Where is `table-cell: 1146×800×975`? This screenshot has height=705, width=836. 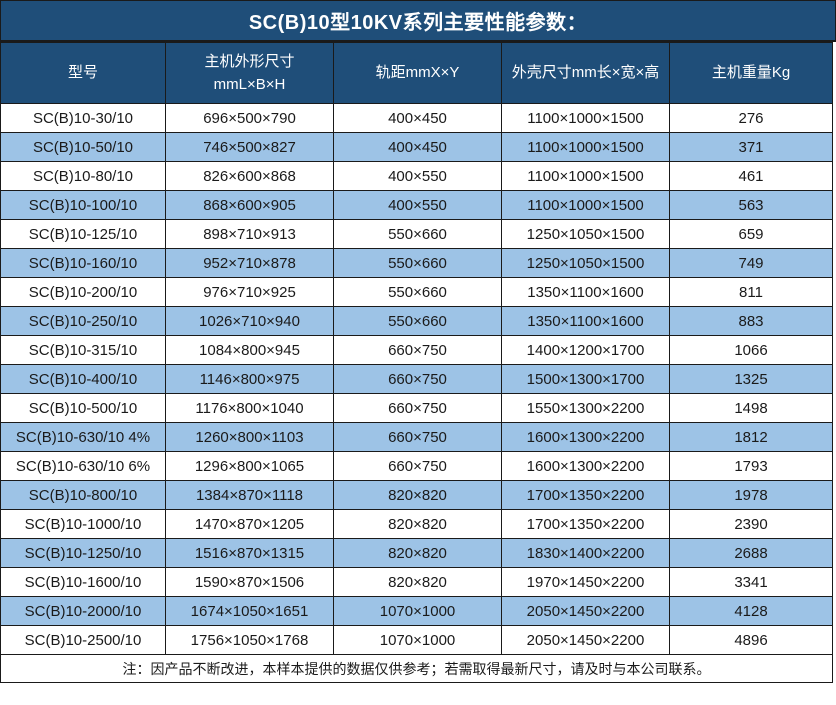
table-cell: 1146×800×975 is located at coordinates (249, 379).